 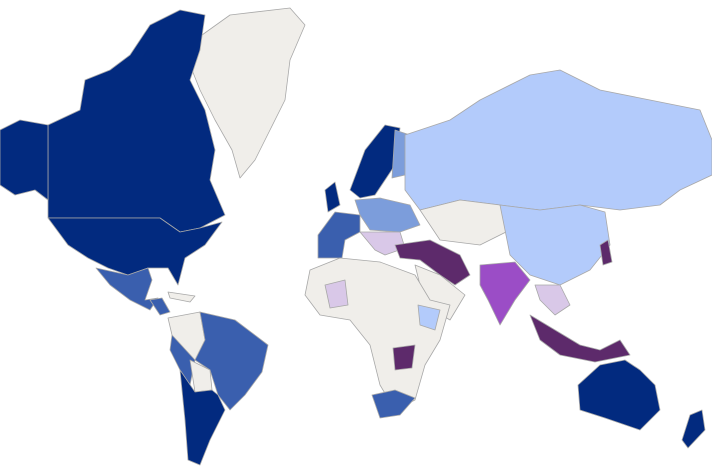 I want to click on greenland, so click(x=246, y=93).